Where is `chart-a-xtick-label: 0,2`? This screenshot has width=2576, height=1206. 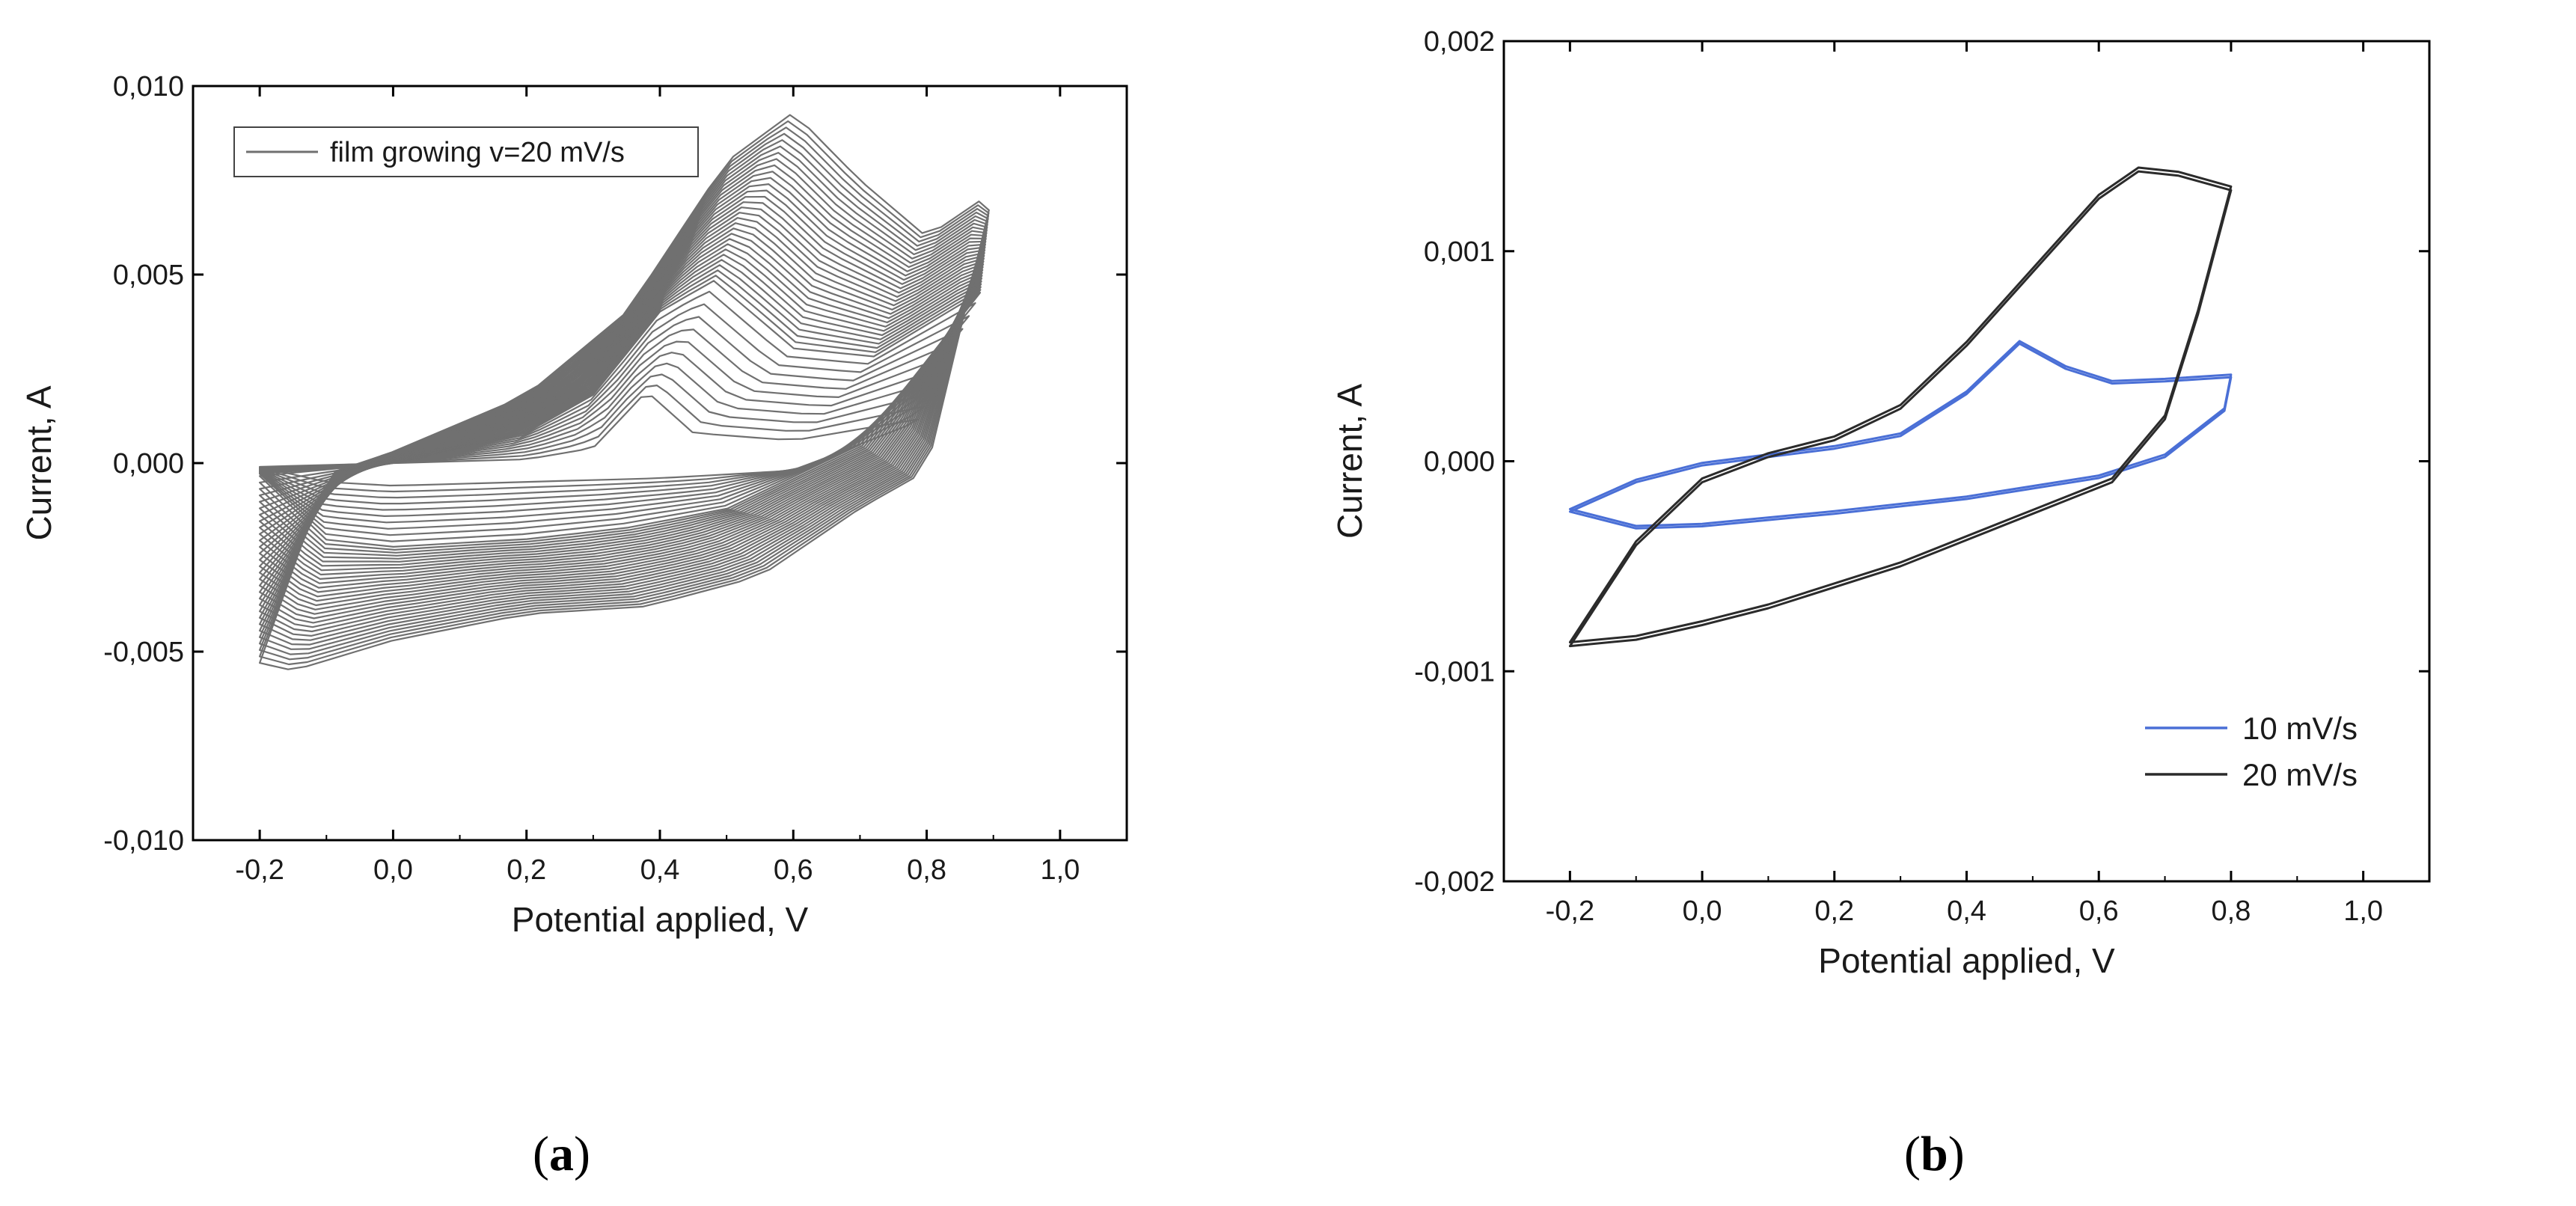
chart-a-xtick-label: 0,2 is located at coordinates (526, 870).